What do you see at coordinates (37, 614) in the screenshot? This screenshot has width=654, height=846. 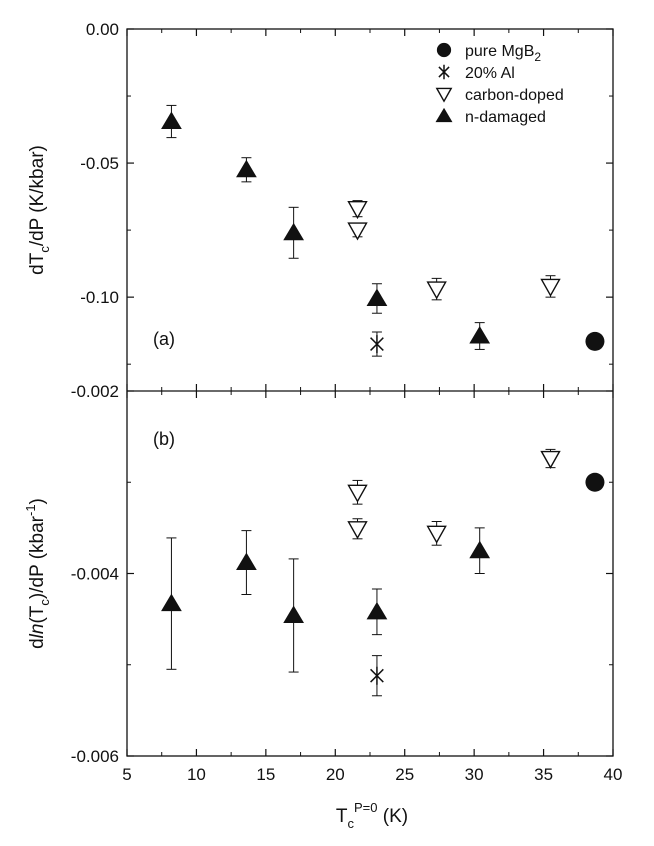 I see `yb-open: (T` at bounding box center [37, 614].